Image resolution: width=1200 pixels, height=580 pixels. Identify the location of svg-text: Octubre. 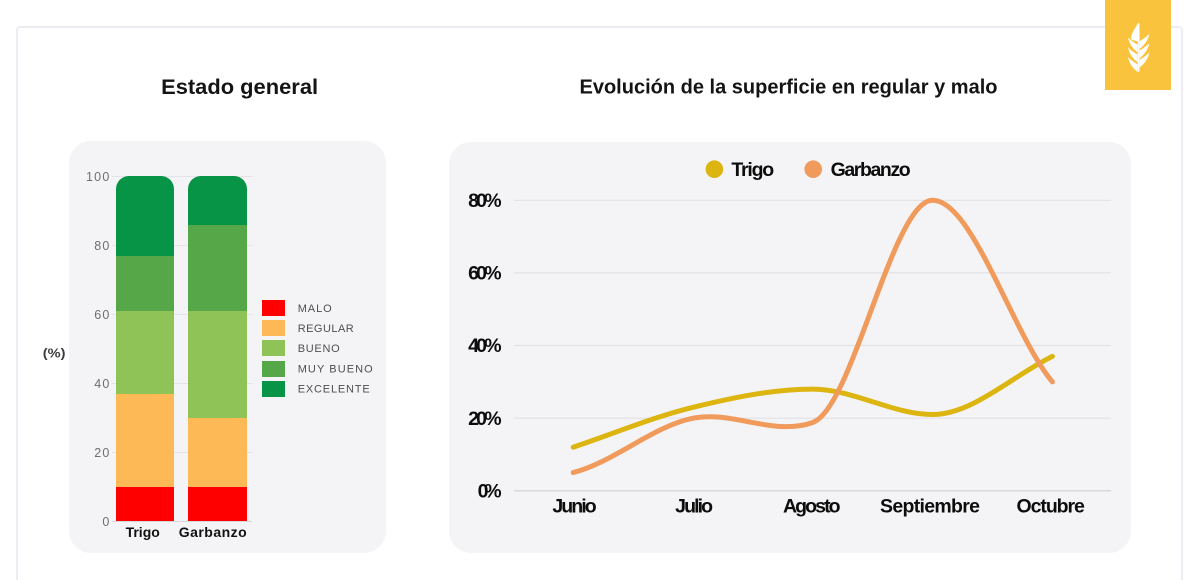
(1051, 507).